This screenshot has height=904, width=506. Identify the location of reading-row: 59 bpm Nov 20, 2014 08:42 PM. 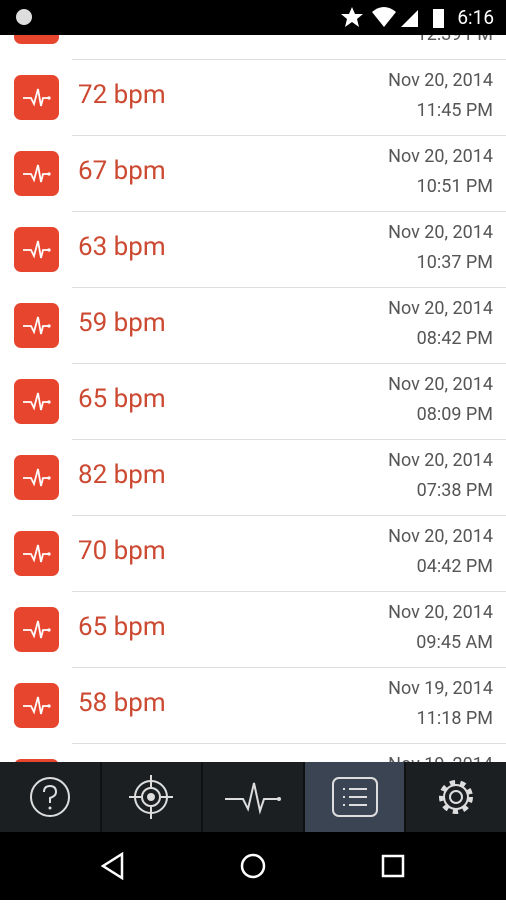
(253, 326).